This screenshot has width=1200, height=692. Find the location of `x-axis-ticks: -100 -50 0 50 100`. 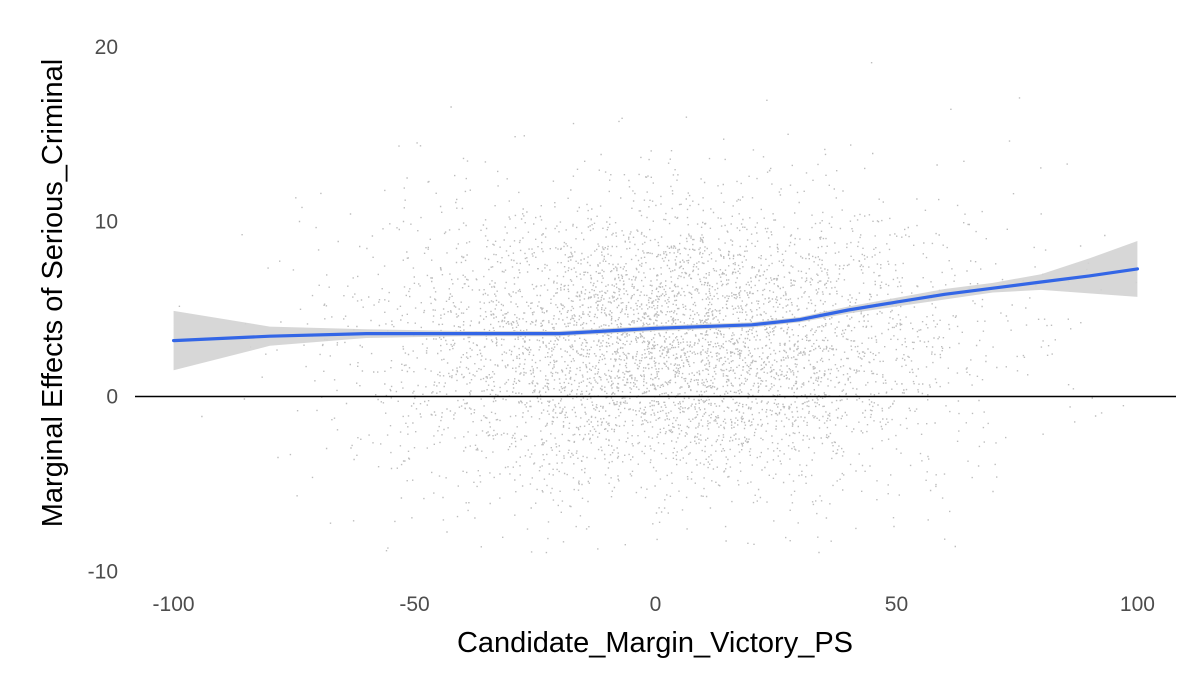

x-axis-ticks: -100 -50 0 50 100 is located at coordinates (654, 604).